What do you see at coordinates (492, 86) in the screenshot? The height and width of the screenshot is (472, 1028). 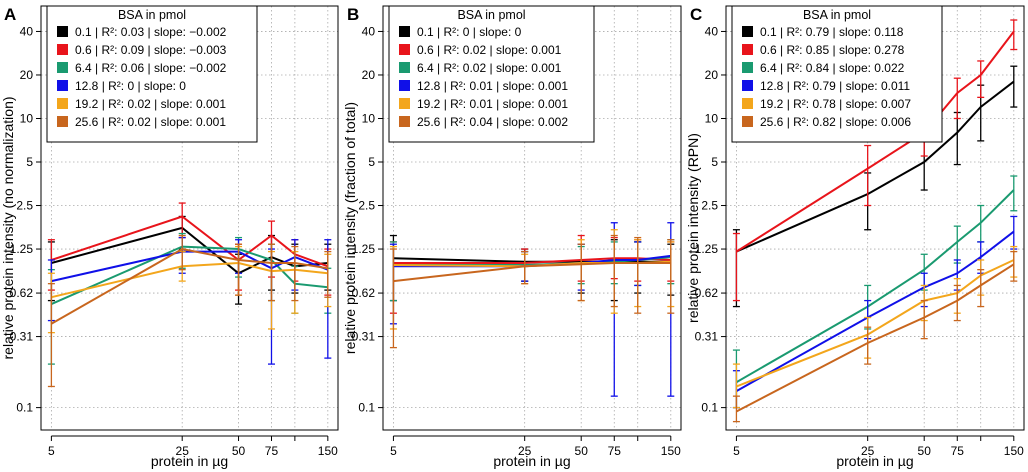 I see `legend-entry: 12.8 | R²: 0.01 | slope: 0.001` at bounding box center [492, 86].